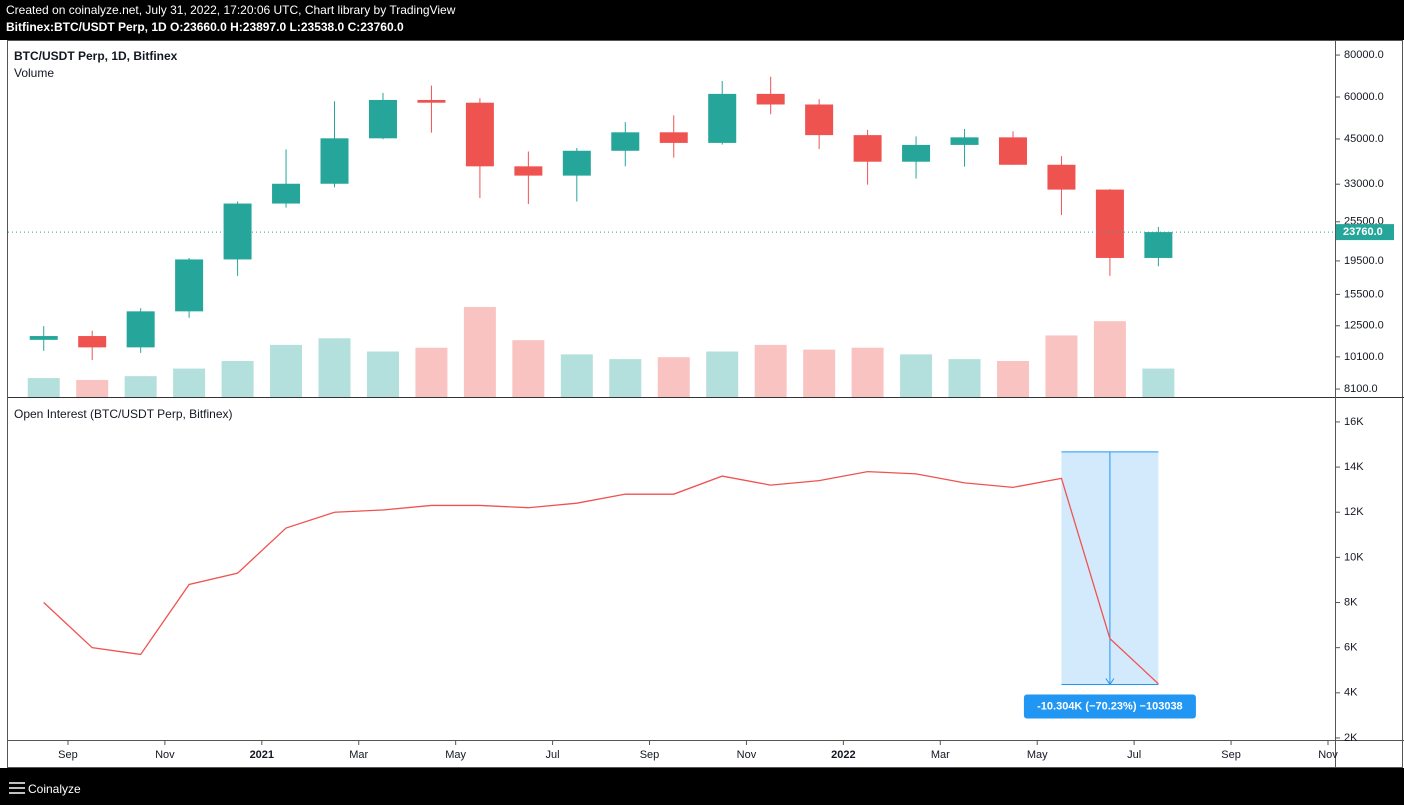  Describe the element at coordinates (1354, 557) in the screenshot. I see `y-tick-label: 10K` at that location.